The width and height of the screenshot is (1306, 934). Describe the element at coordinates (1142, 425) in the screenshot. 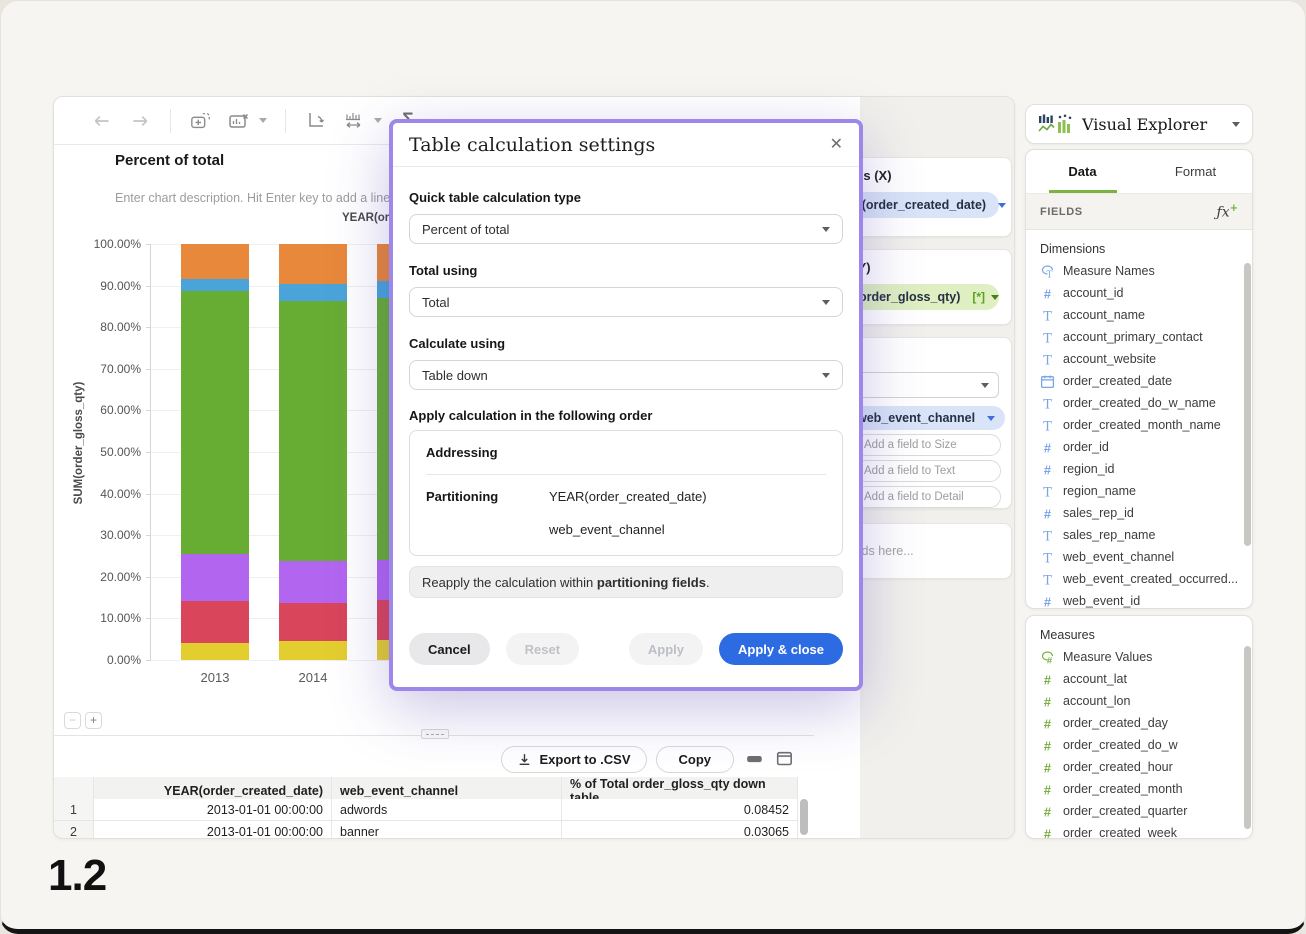

I see `field-label: order_created_month_name` at that location.